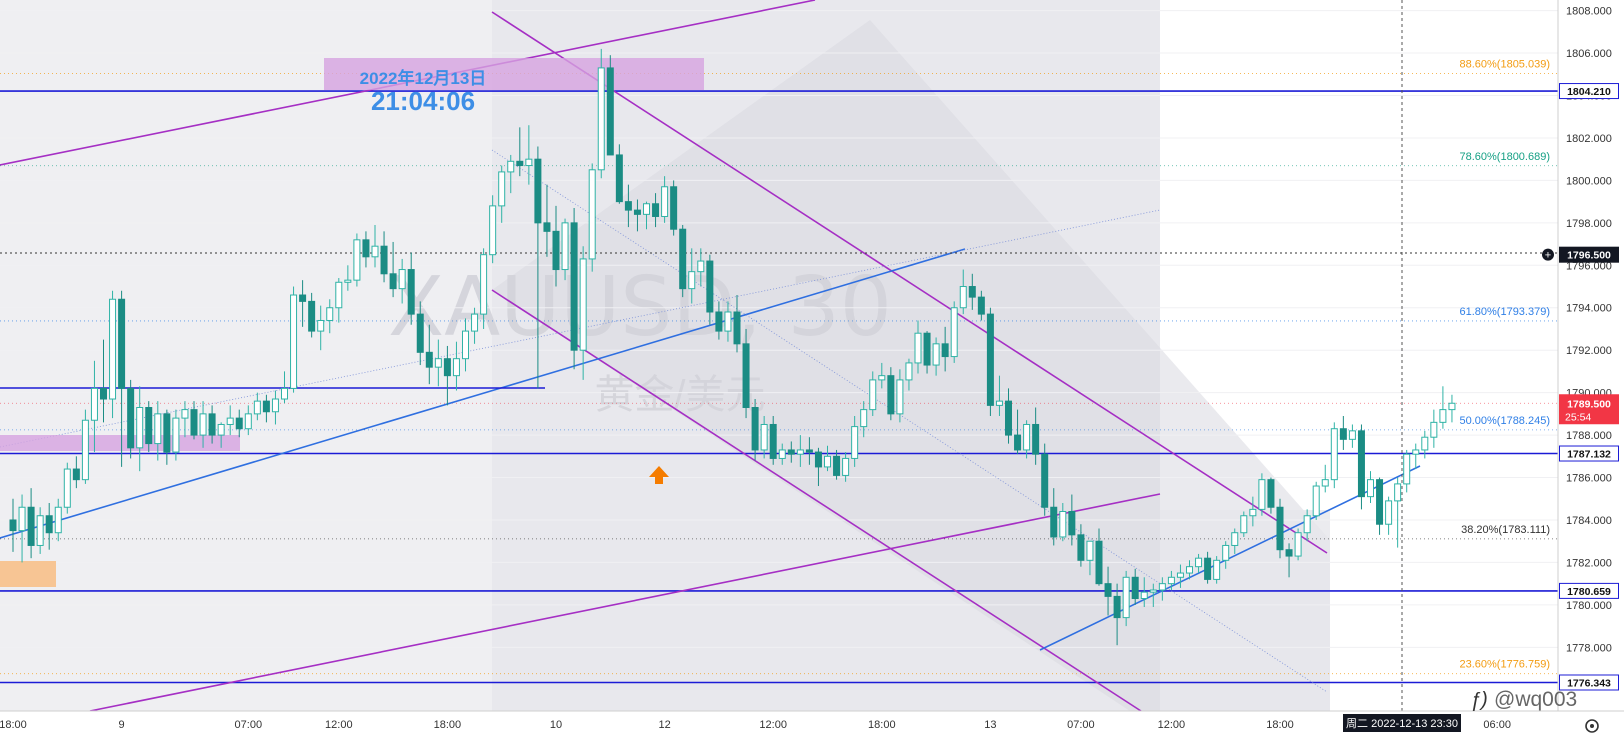 The image size is (1624, 747). What do you see at coordinates (1589, 266) in the screenshot?
I see `y-tick-label-6: 1796.000` at bounding box center [1589, 266].